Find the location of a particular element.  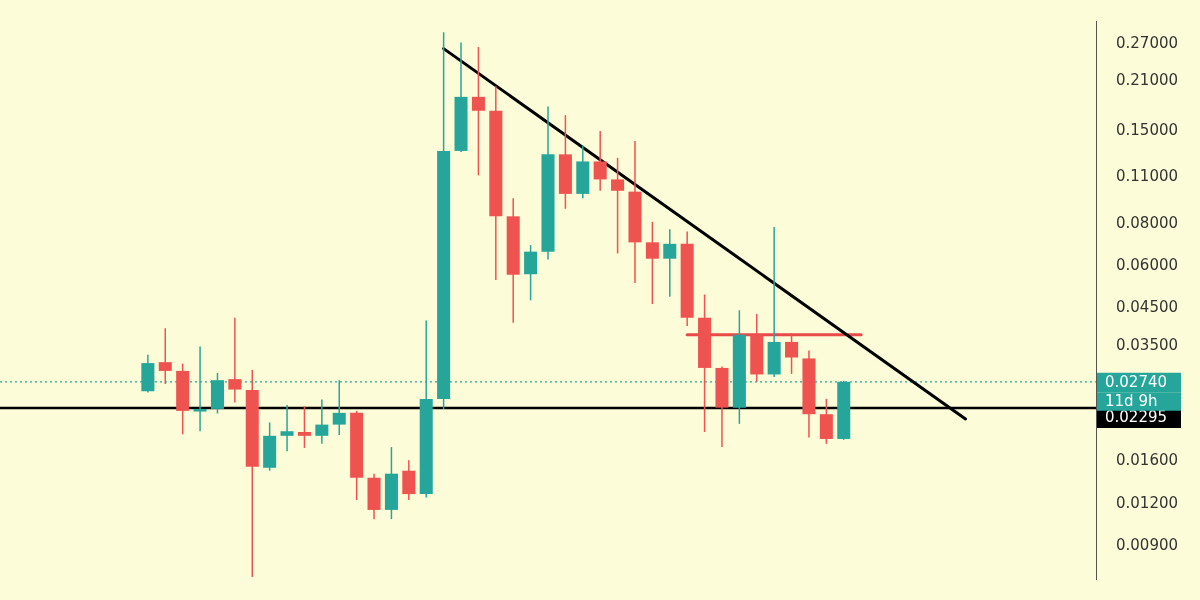

y-tick-label: 0.15000 is located at coordinates (1147, 129).